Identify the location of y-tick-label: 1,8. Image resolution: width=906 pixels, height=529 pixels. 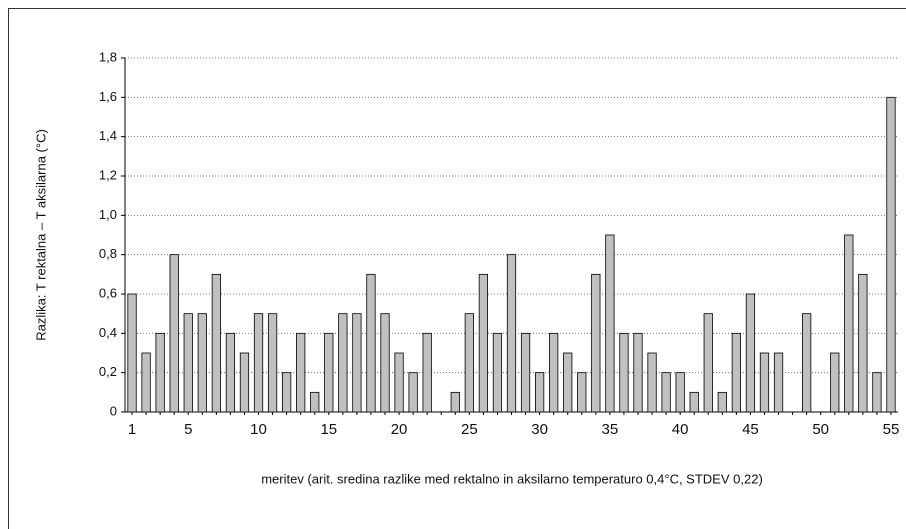
(108, 56).